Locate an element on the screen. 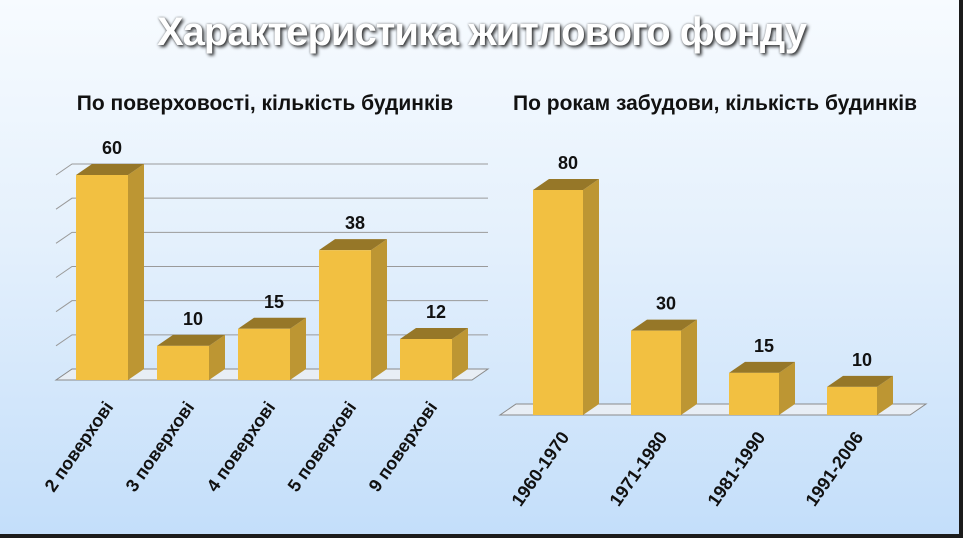  chart-title-years: По рокам забудови, кількість будинків is located at coordinates (715, 103).